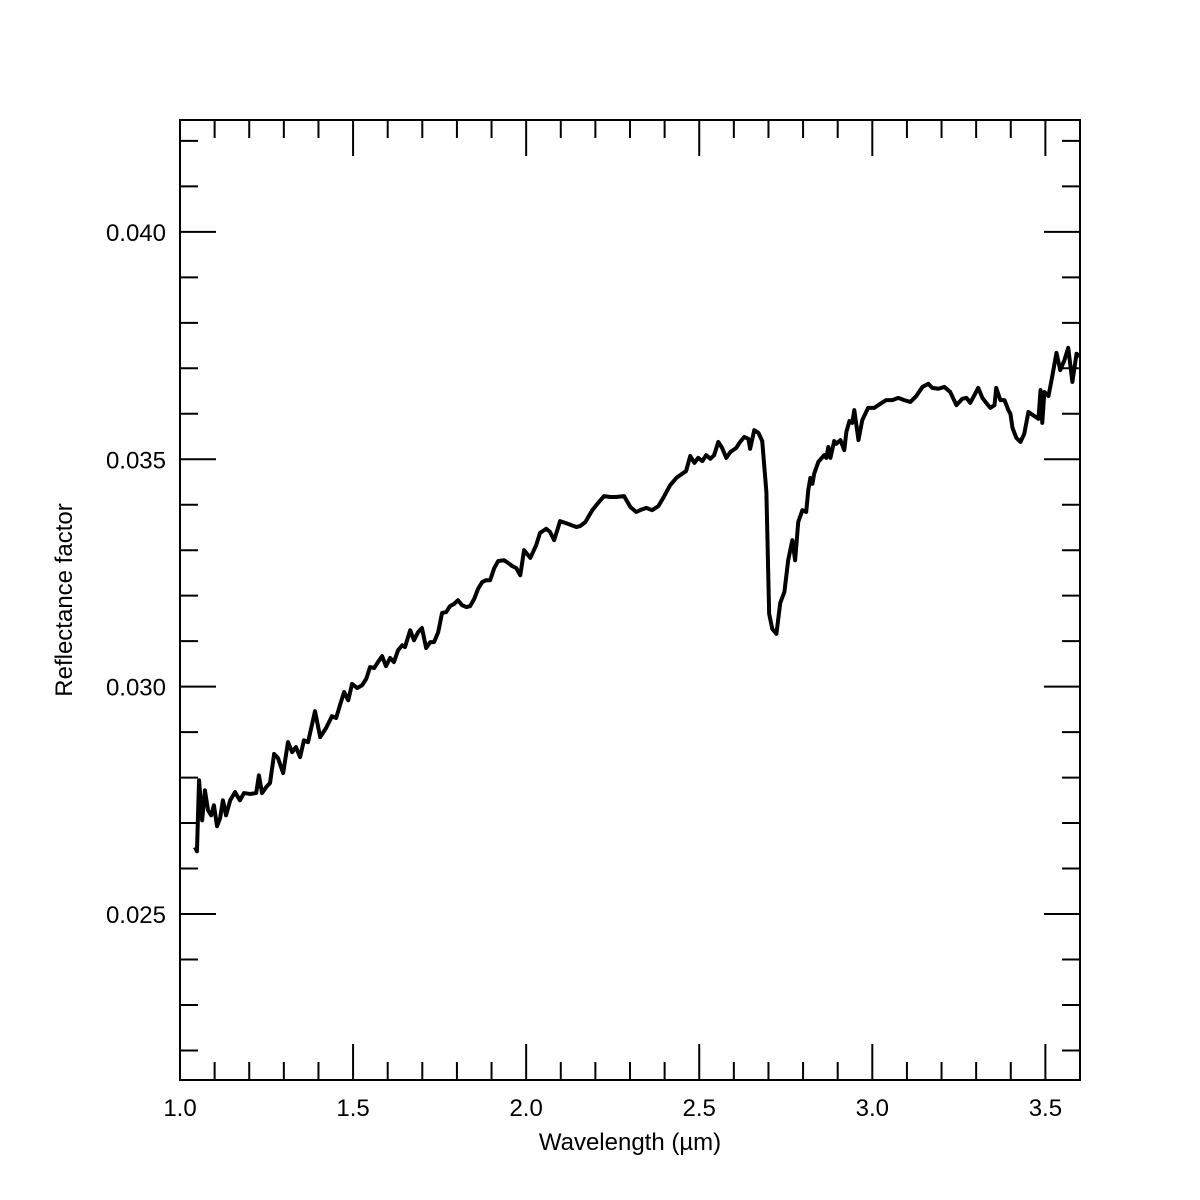 This screenshot has height=1200, width=1200. I want to click on y-tick-label: 0.035, so click(136, 460).